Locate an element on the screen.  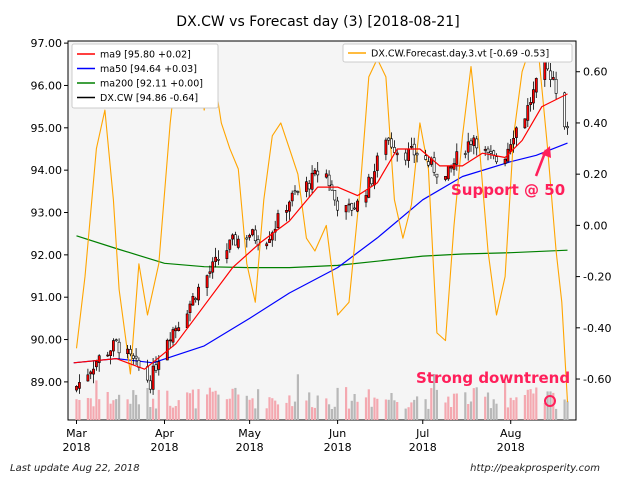
support-arrow-head is located at coordinates (546, 152).